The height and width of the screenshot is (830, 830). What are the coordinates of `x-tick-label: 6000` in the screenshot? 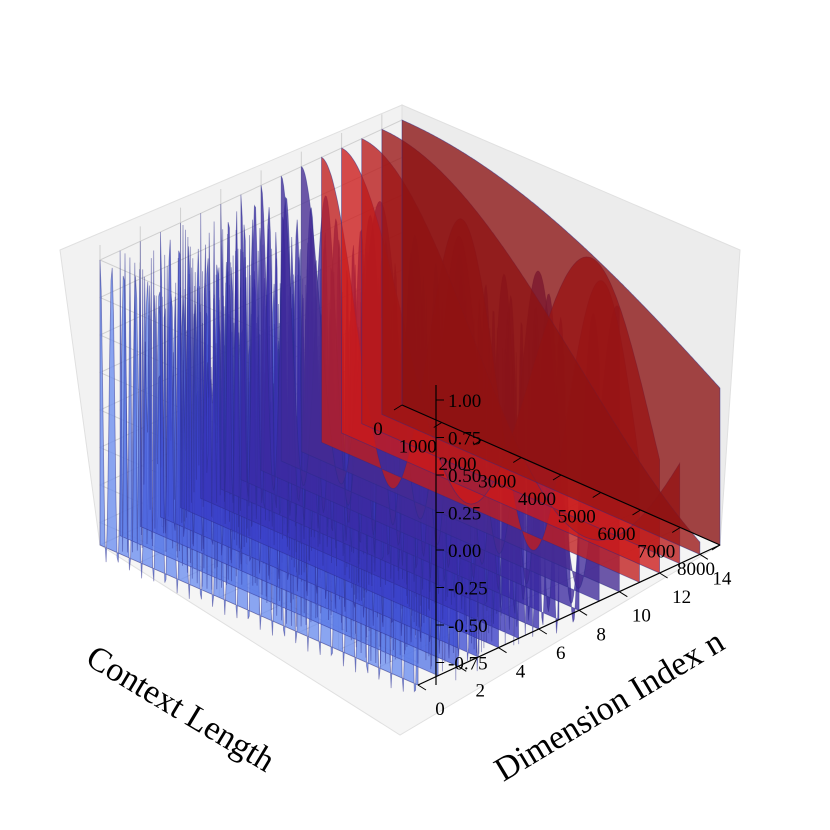 It's located at (617, 534).